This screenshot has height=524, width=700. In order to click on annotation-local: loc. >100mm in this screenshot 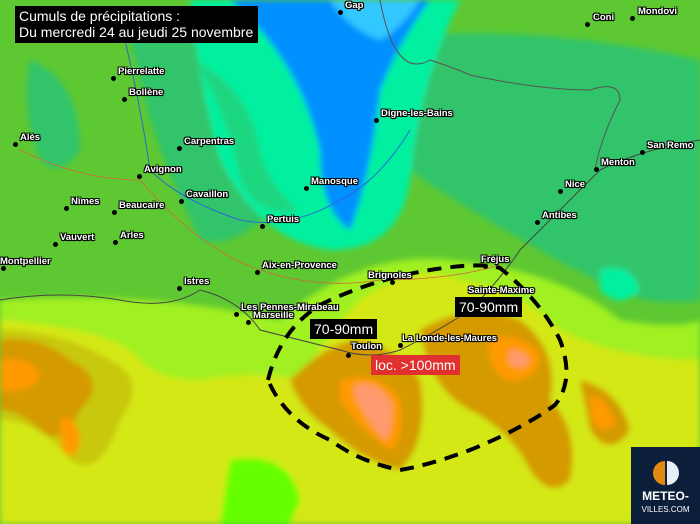, I will do `click(415, 365)`.